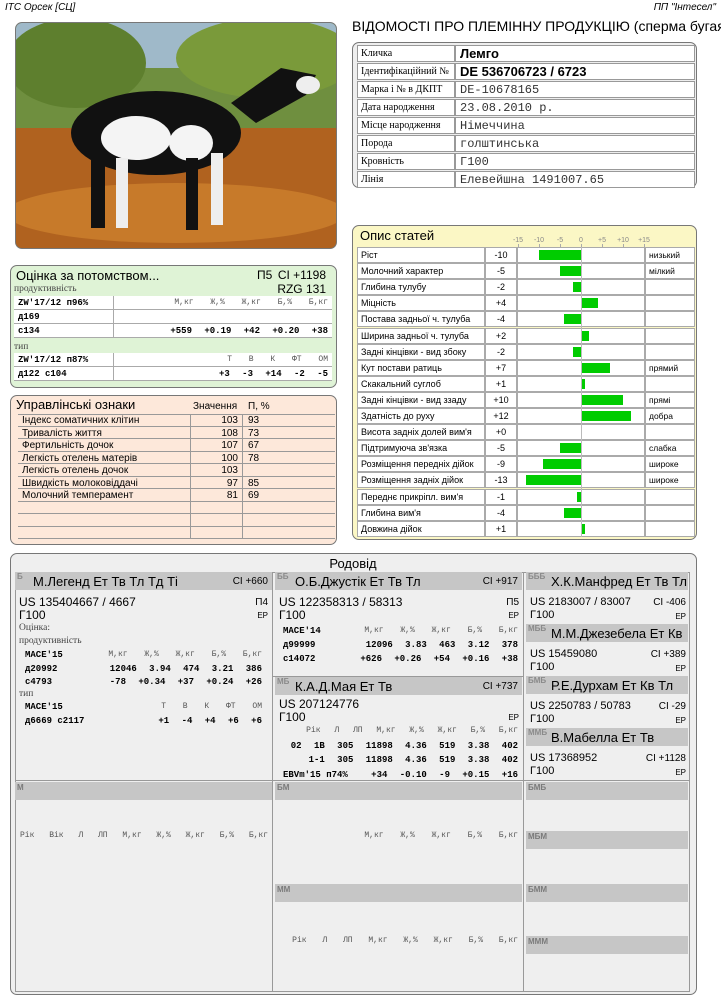 Image resolution: width=721 pixels, height=1000 pixels. Describe the element at coordinates (441, 630) in the screenshot. I see `row-values: М,кг Ж,% Ж,кг Б,% Б,кг` at that location.